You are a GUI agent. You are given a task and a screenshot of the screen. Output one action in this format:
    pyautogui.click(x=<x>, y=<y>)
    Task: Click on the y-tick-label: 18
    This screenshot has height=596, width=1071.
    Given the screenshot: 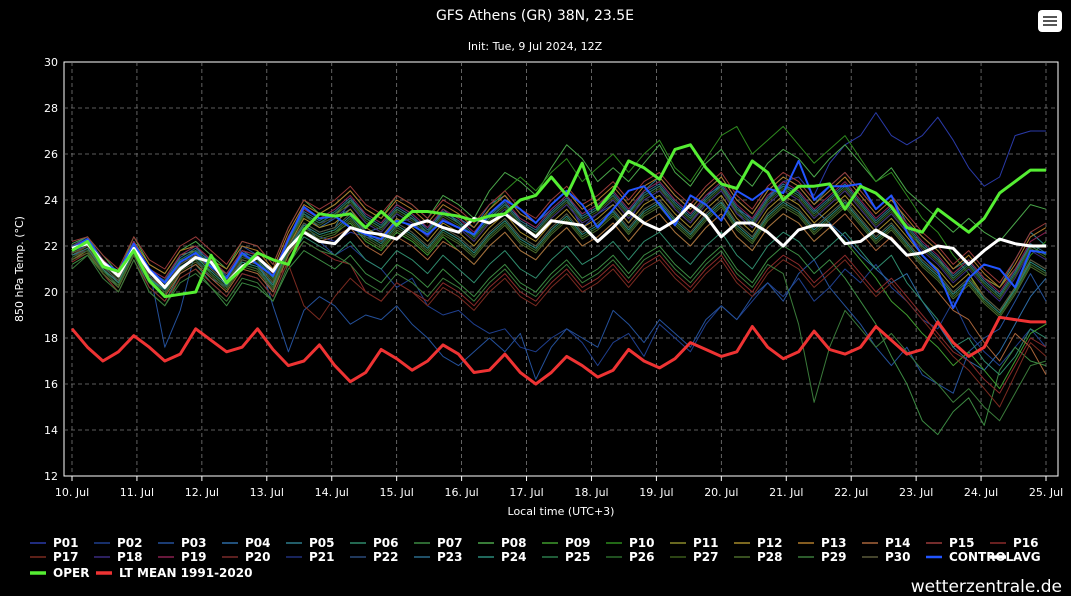 What is the action you would take?
    pyautogui.click(x=51, y=338)
    